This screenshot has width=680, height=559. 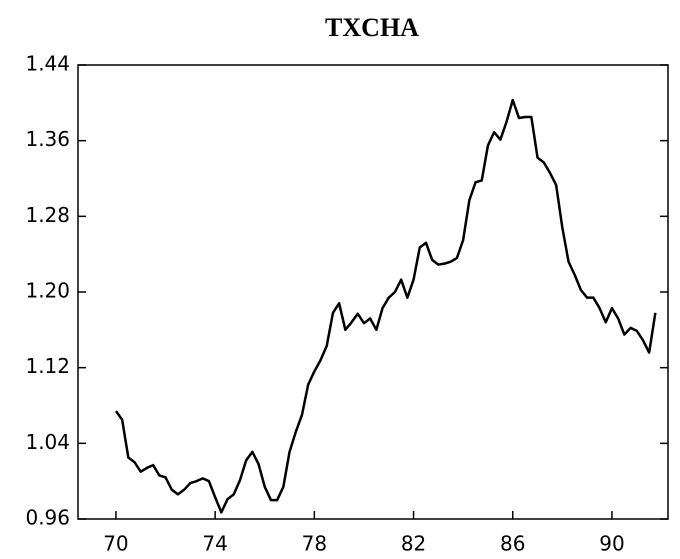 What do you see at coordinates (512, 544) in the screenshot?
I see `x-tick-label: 86` at bounding box center [512, 544].